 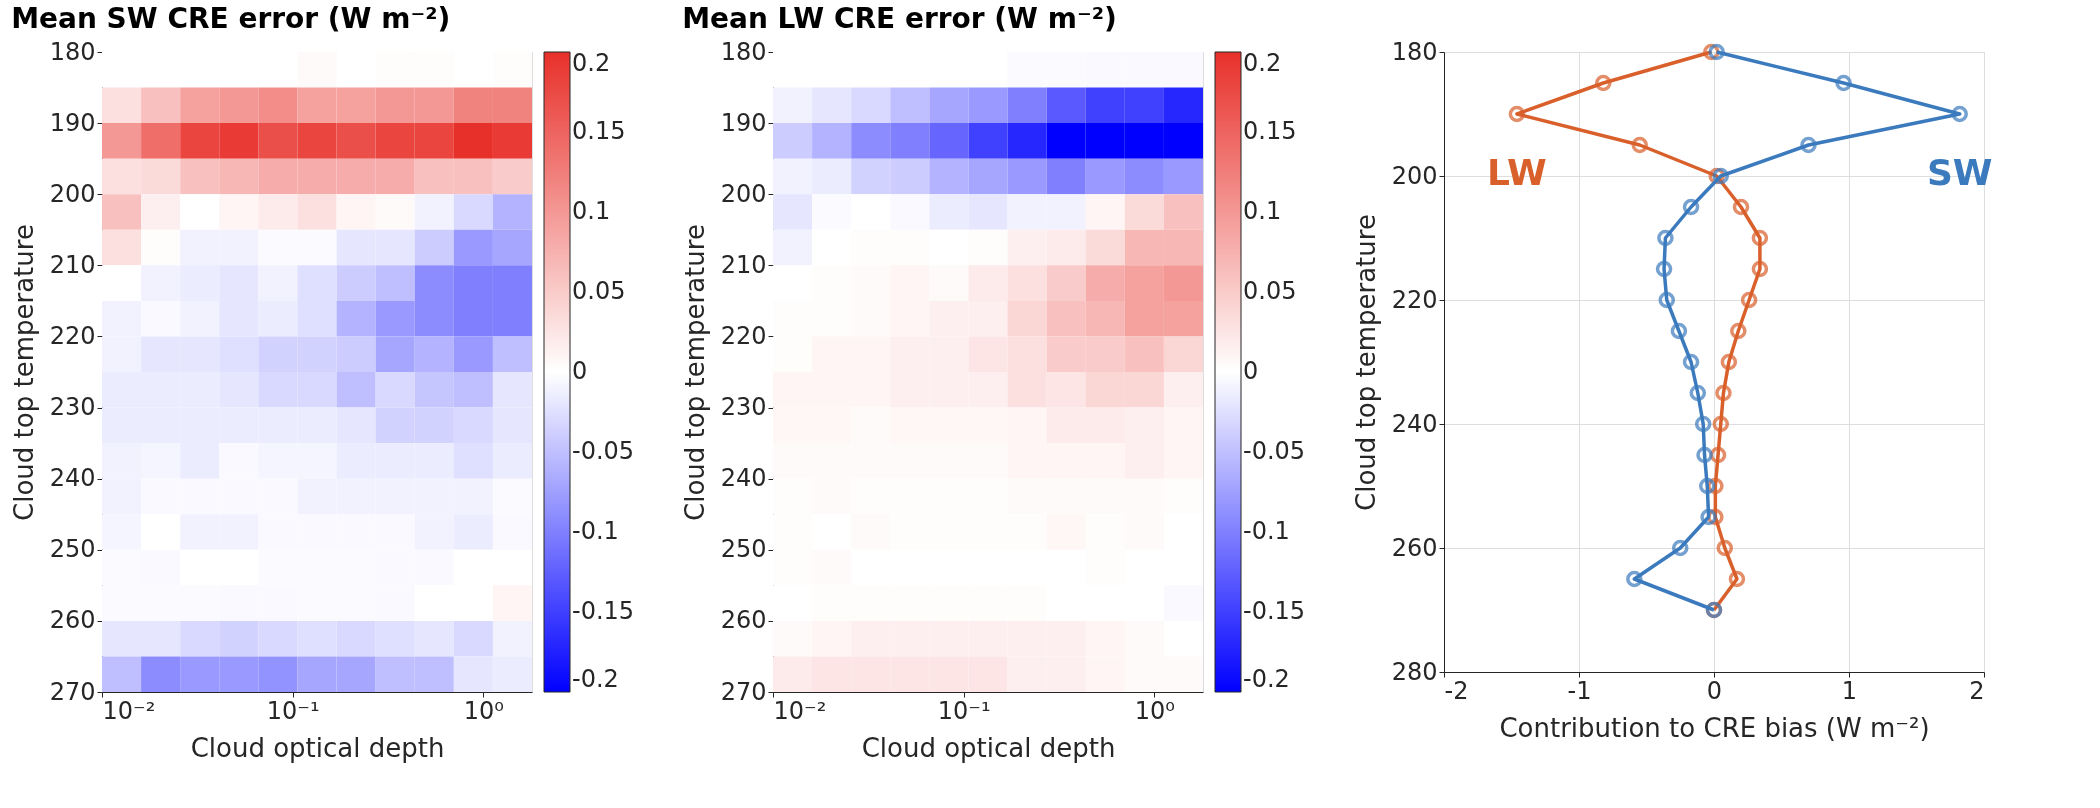 What do you see at coordinates (1714, 690) in the screenshot?
I see `x-tick-label: 0` at bounding box center [1714, 690].